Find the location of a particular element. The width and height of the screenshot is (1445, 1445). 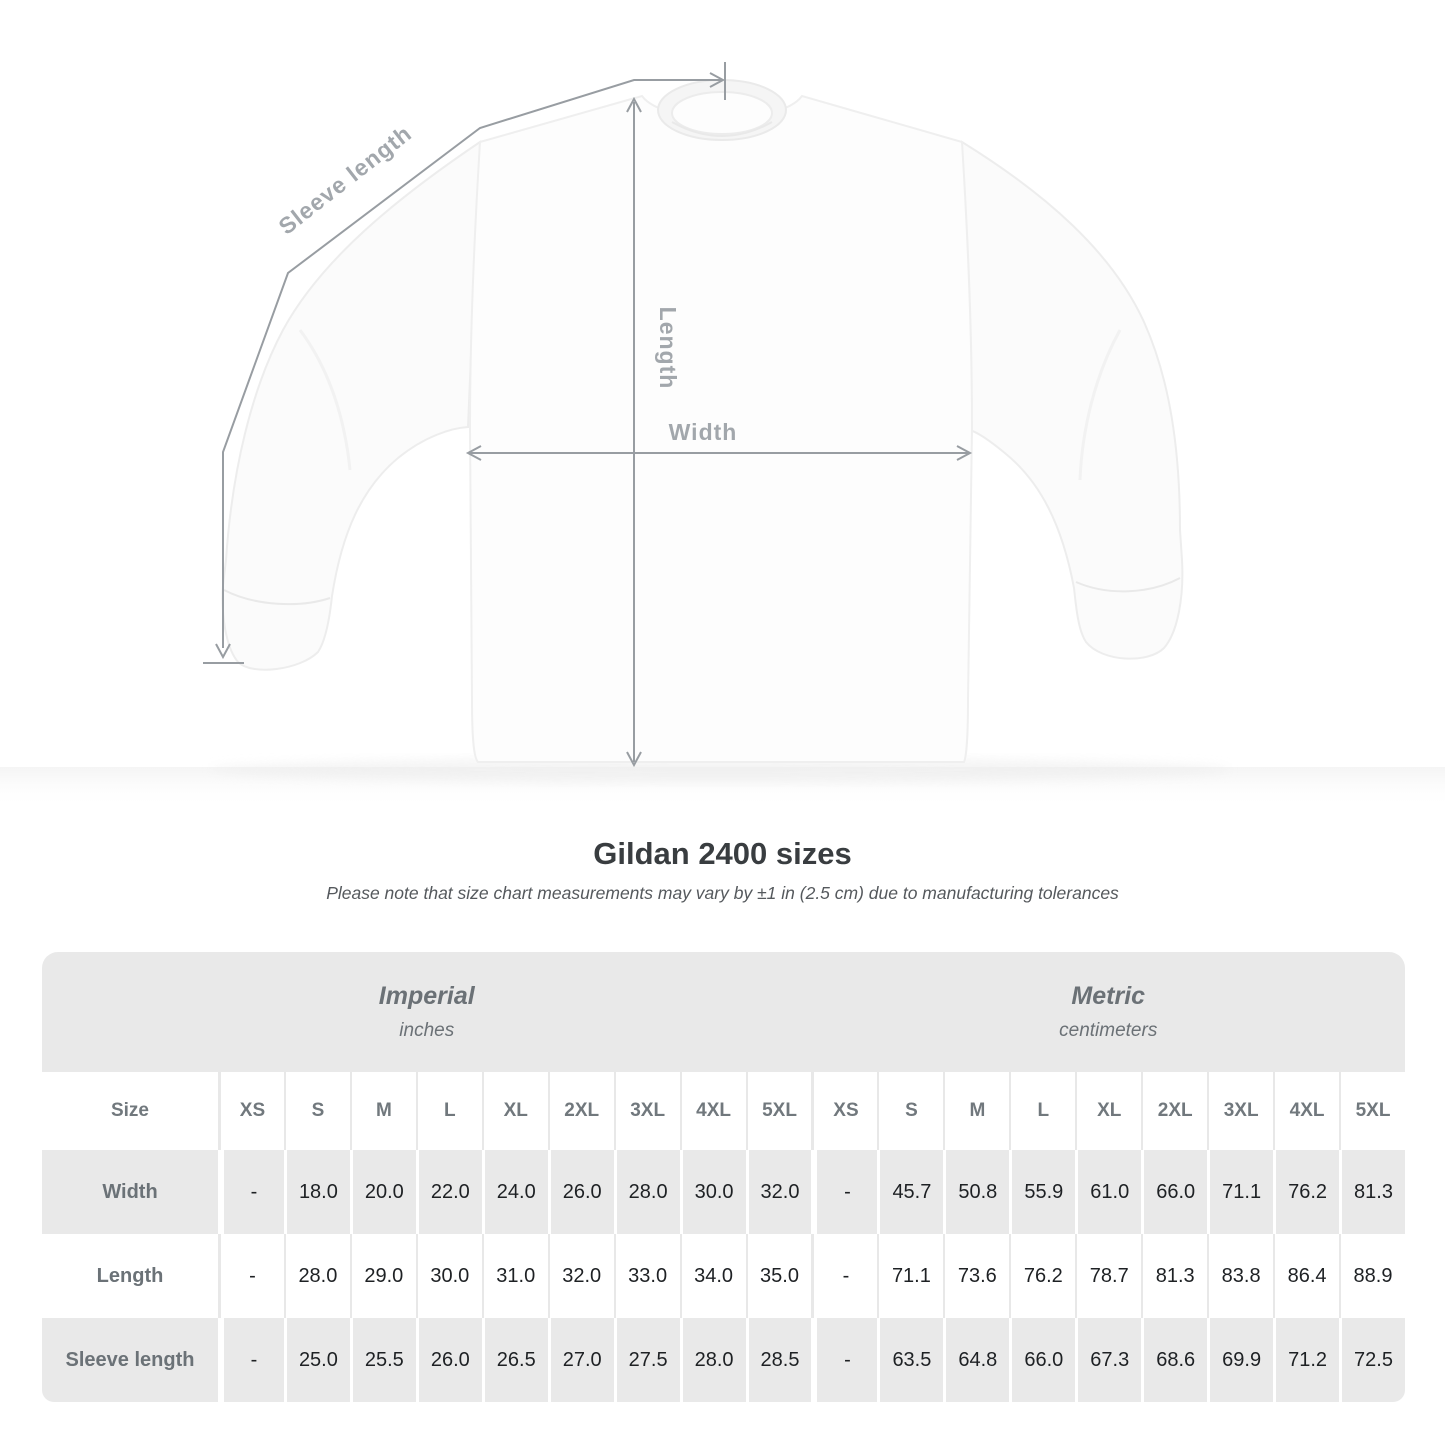

table-cell: 69.9 is located at coordinates (1240, 1360).